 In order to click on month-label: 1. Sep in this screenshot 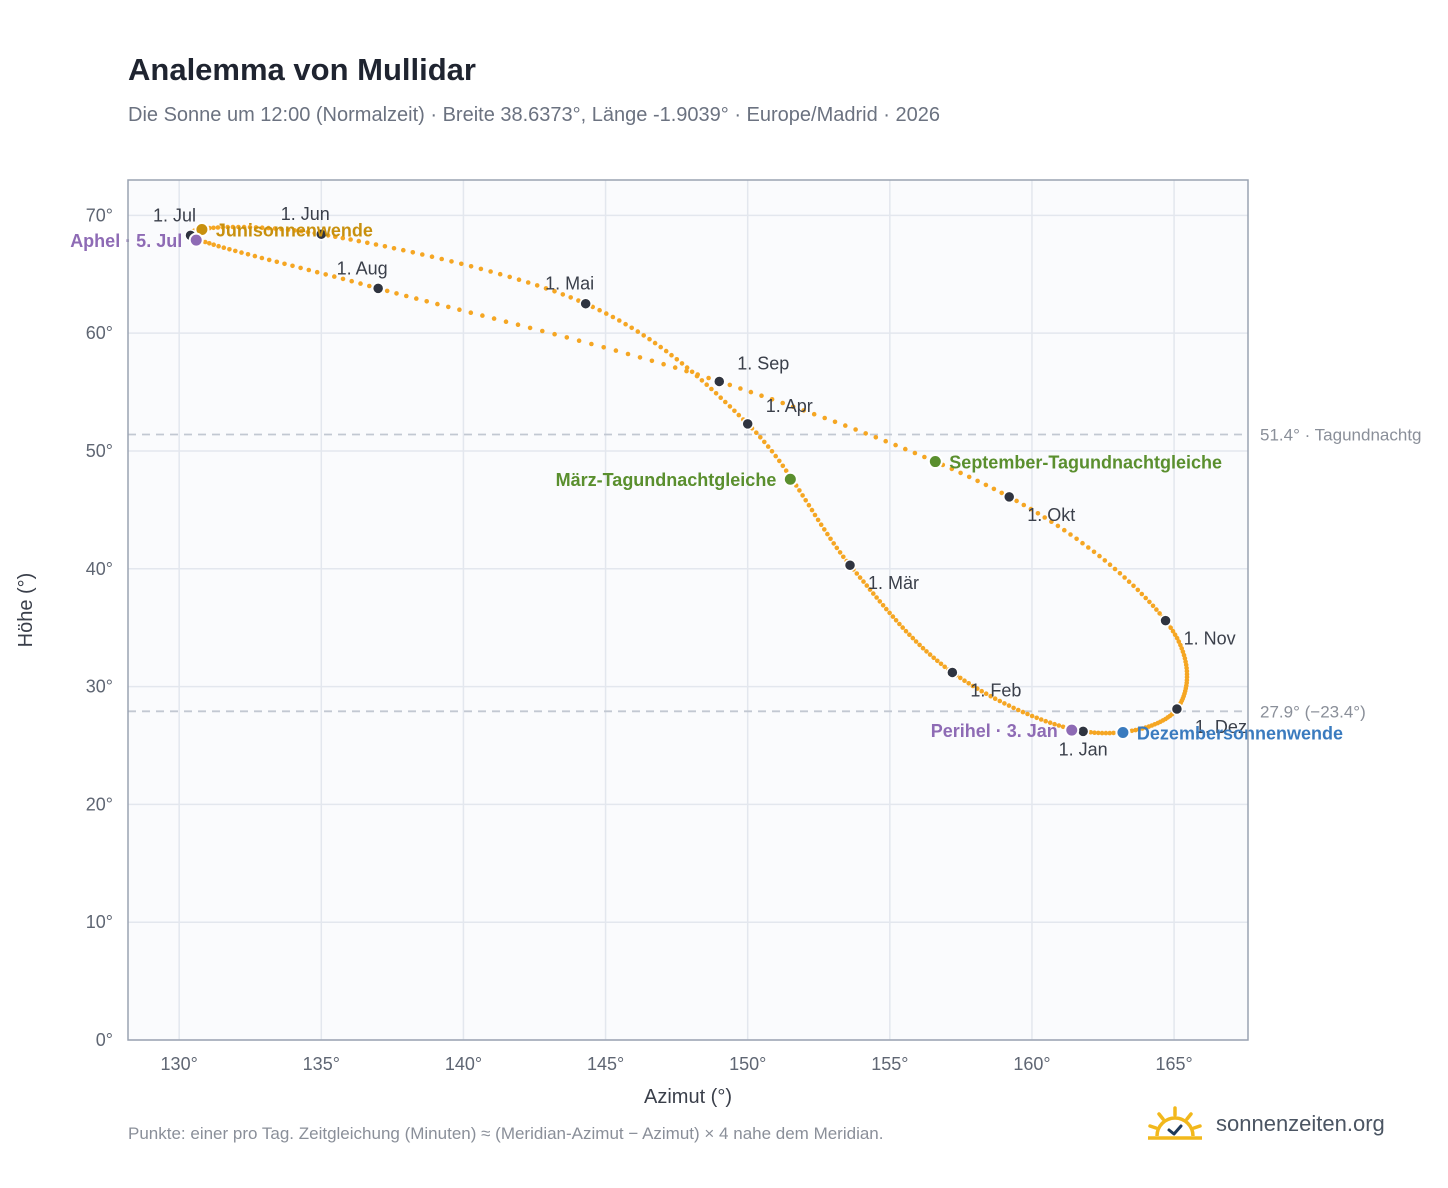, I will do `click(763, 363)`.